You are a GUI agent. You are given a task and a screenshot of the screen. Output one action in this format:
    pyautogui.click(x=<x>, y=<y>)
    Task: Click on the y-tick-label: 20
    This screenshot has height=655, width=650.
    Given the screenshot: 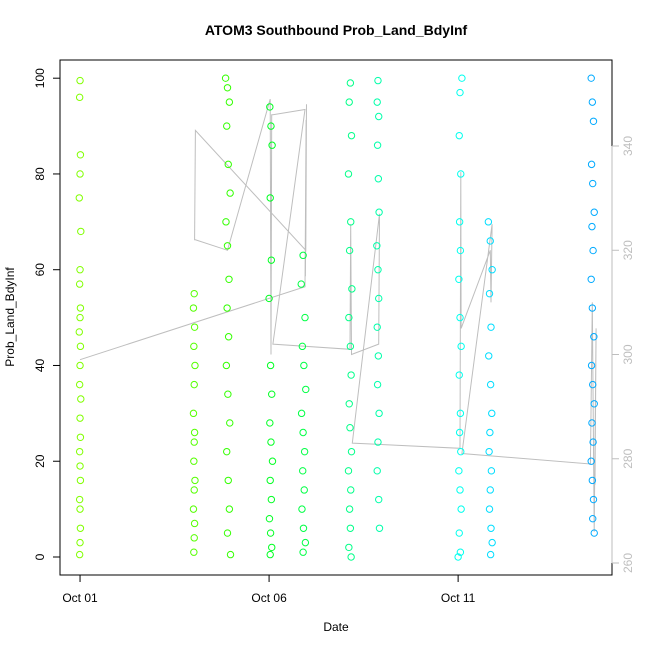 What is the action you would take?
    pyautogui.click(x=40, y=461)
    